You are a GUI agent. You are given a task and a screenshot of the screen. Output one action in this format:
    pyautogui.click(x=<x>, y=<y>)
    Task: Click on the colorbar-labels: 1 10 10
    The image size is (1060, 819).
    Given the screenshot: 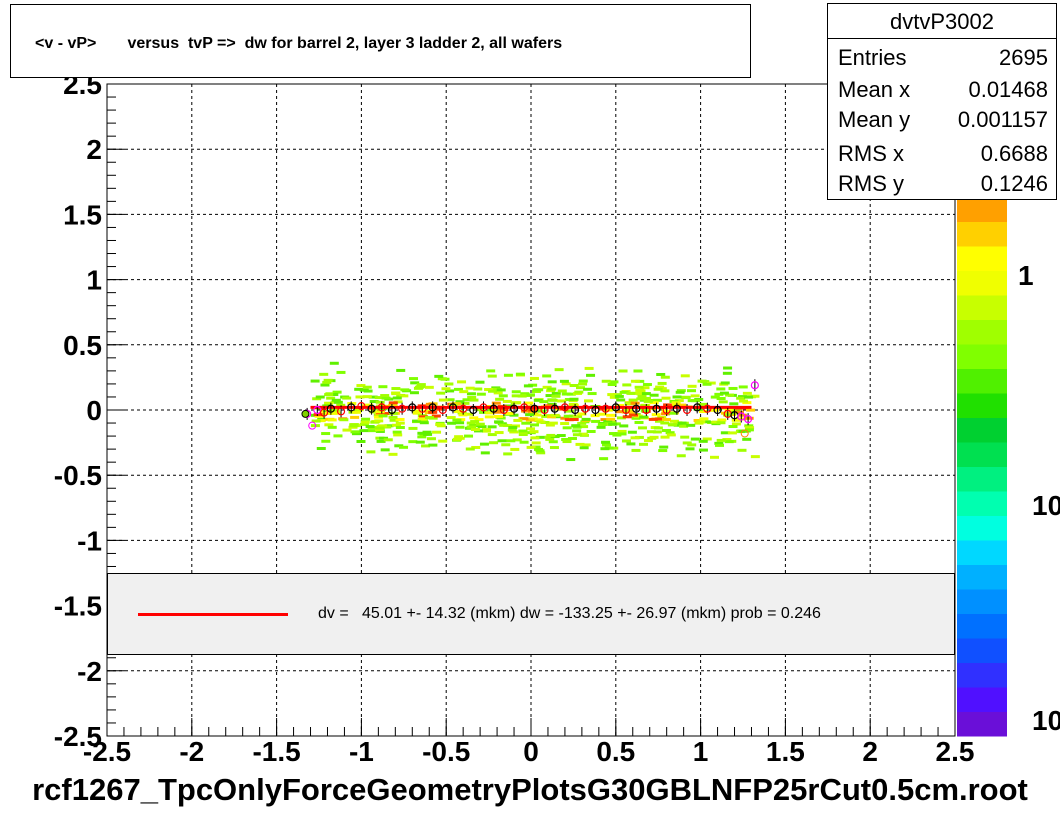 What is the action you would take?
    pyautogui.click(x=1039, y=498)
    